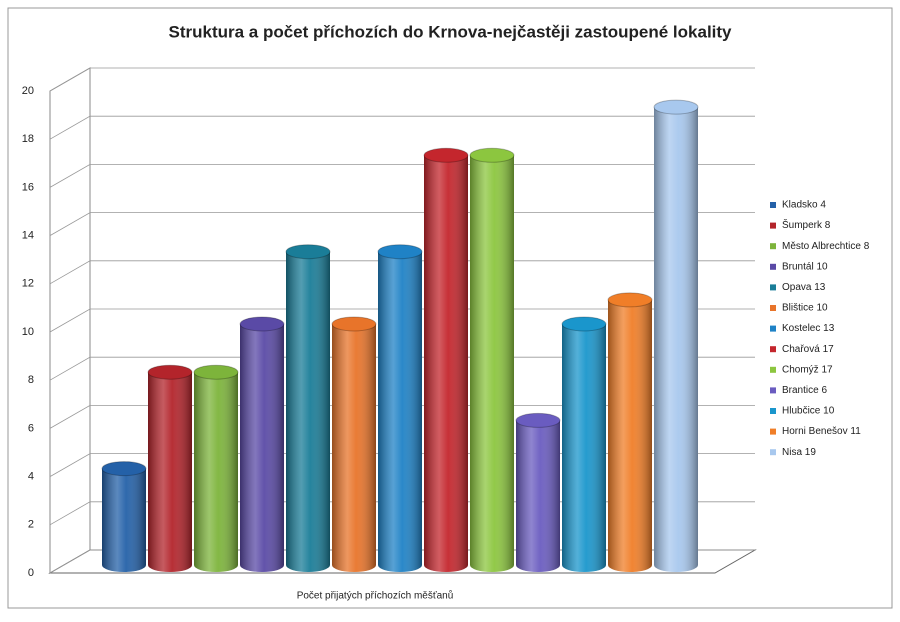 The height and width of the screenshot is (622, 900). Describe the element at coordinates (28, 236) in the screenshot. I see `y-tick-label: 14` at that location.